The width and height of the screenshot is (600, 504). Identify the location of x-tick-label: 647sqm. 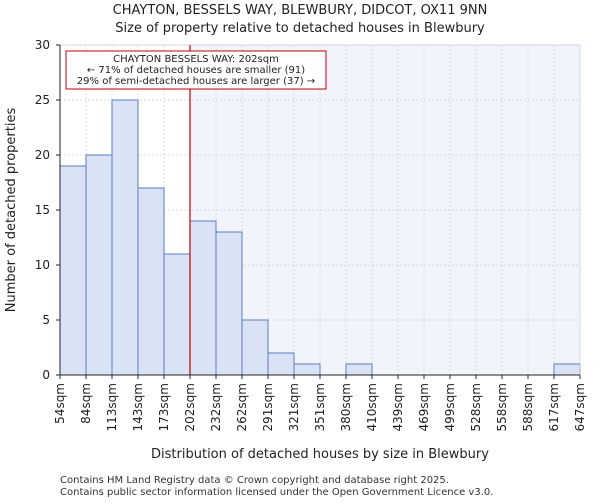
(580, 407).